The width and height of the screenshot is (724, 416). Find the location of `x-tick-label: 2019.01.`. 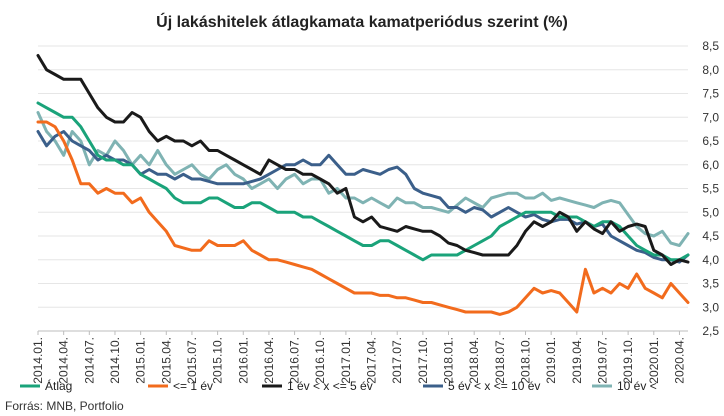

x-tick-label: 2019.01. is located at coordinates (551, 360).